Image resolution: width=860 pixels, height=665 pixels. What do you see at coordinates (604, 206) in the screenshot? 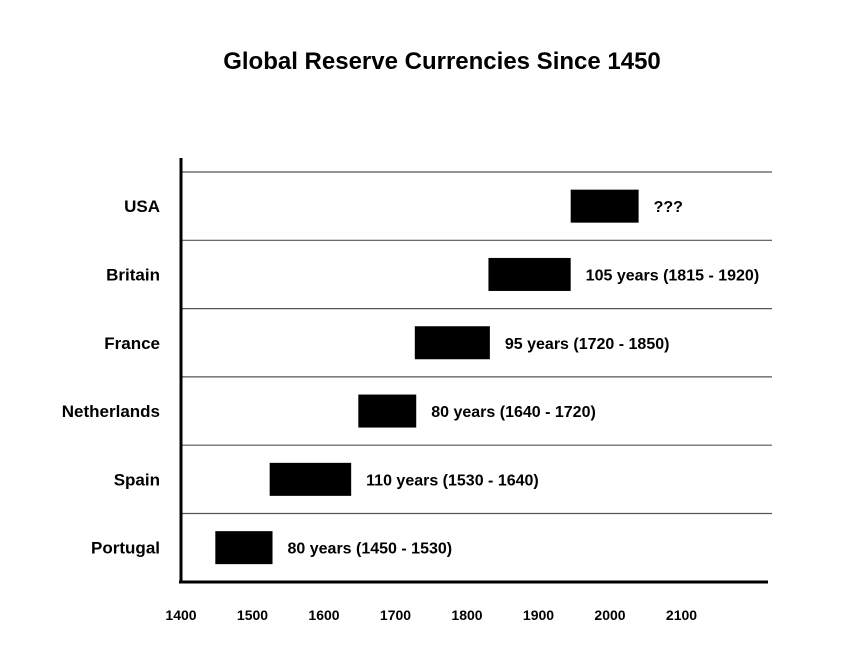
I see `bar-usa` at bounding box center [604, 206].